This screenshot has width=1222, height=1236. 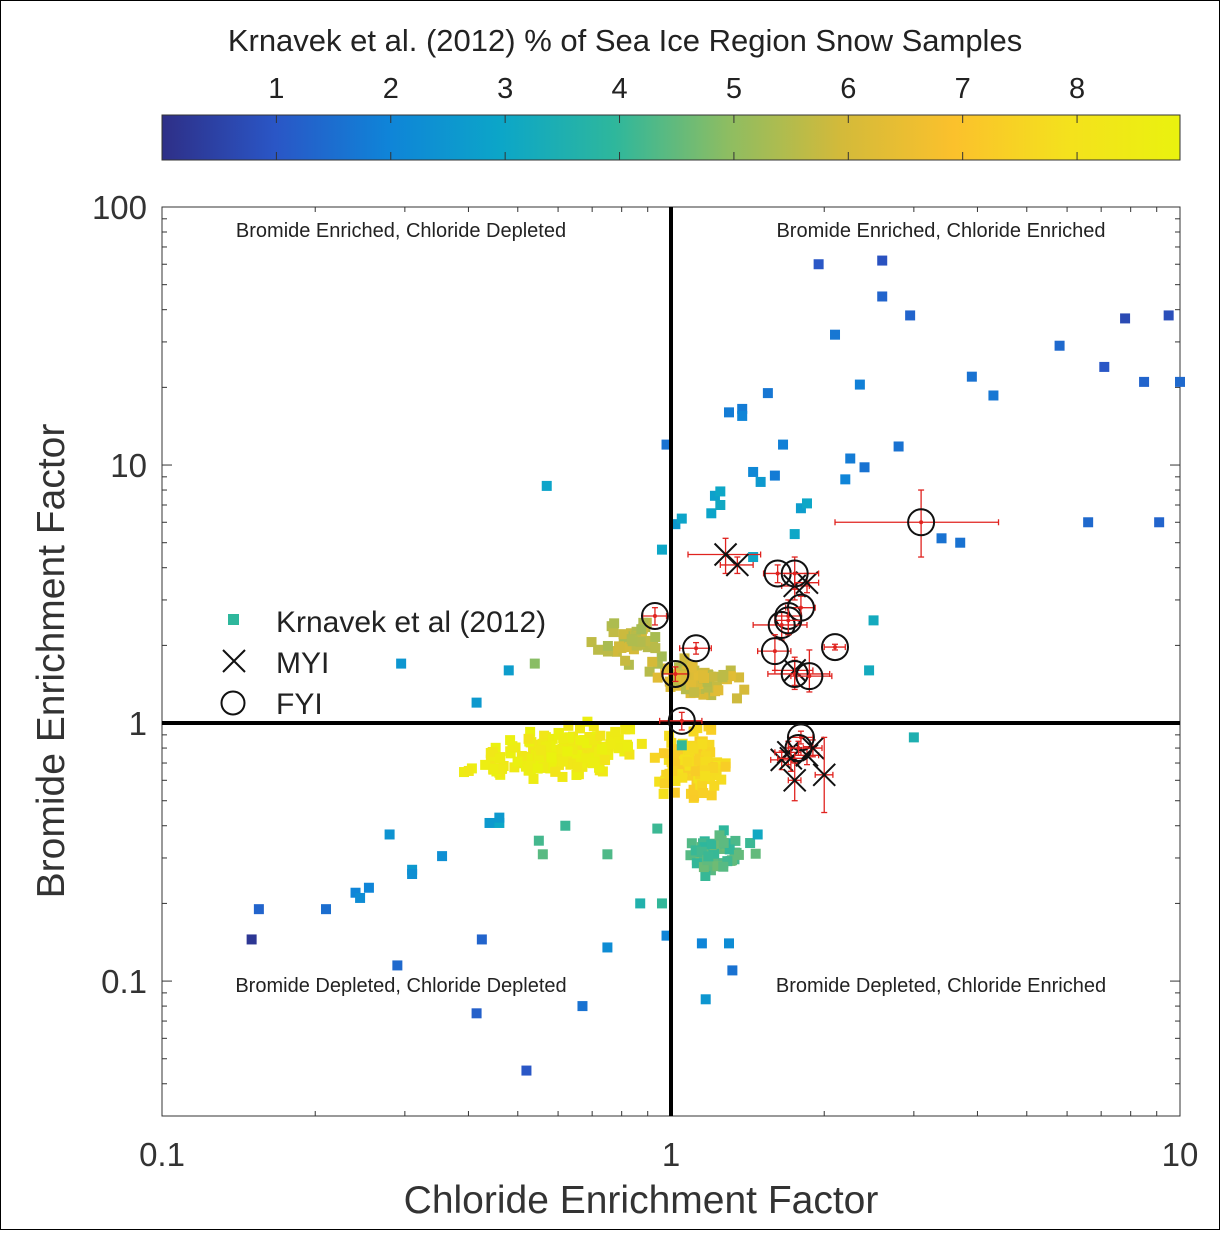 I want to click on colorbar-ticks, so click(x=676, y=137).